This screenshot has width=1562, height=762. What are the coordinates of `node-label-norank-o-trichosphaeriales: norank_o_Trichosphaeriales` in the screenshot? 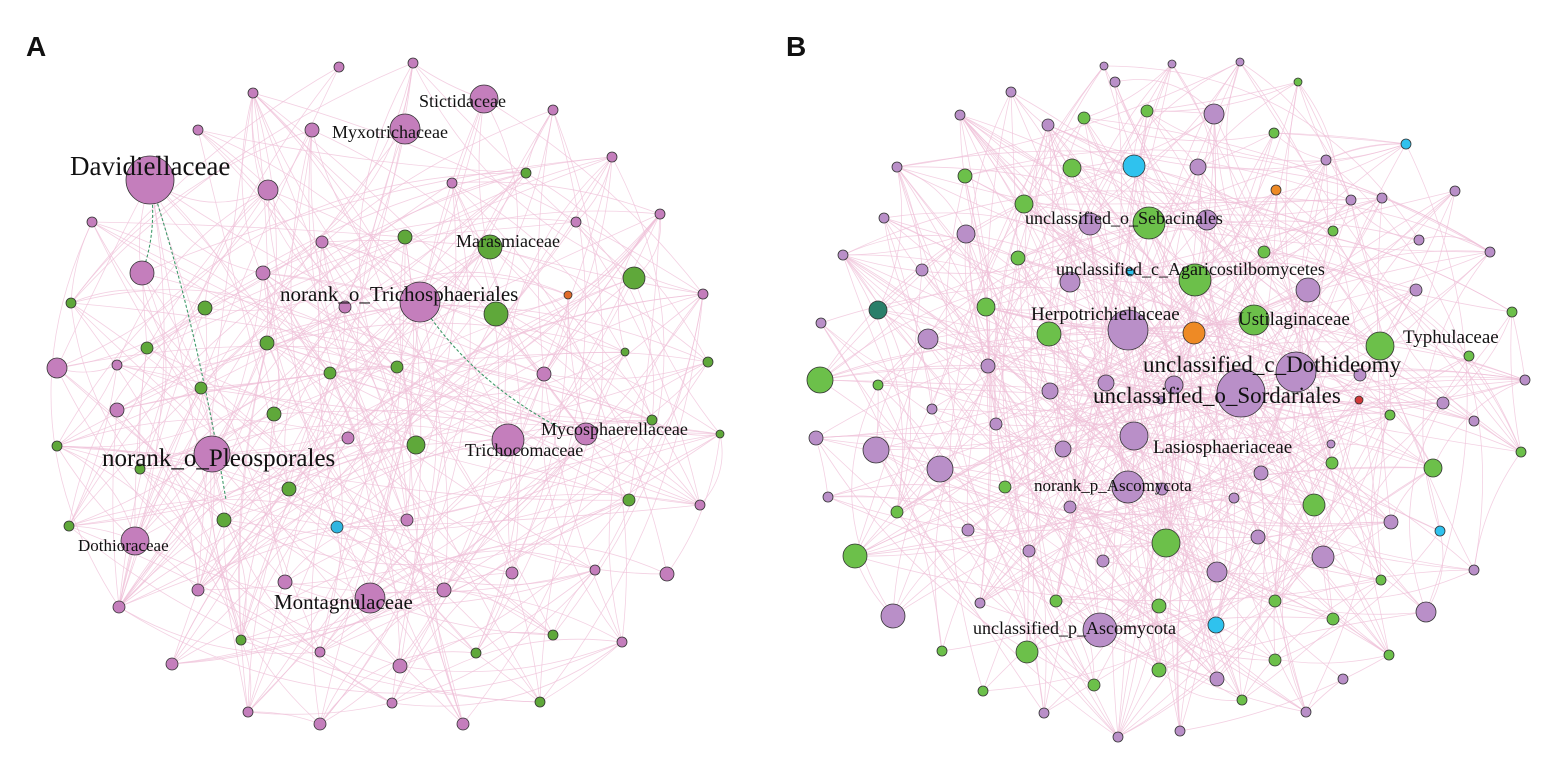 It's located at (399, 294).